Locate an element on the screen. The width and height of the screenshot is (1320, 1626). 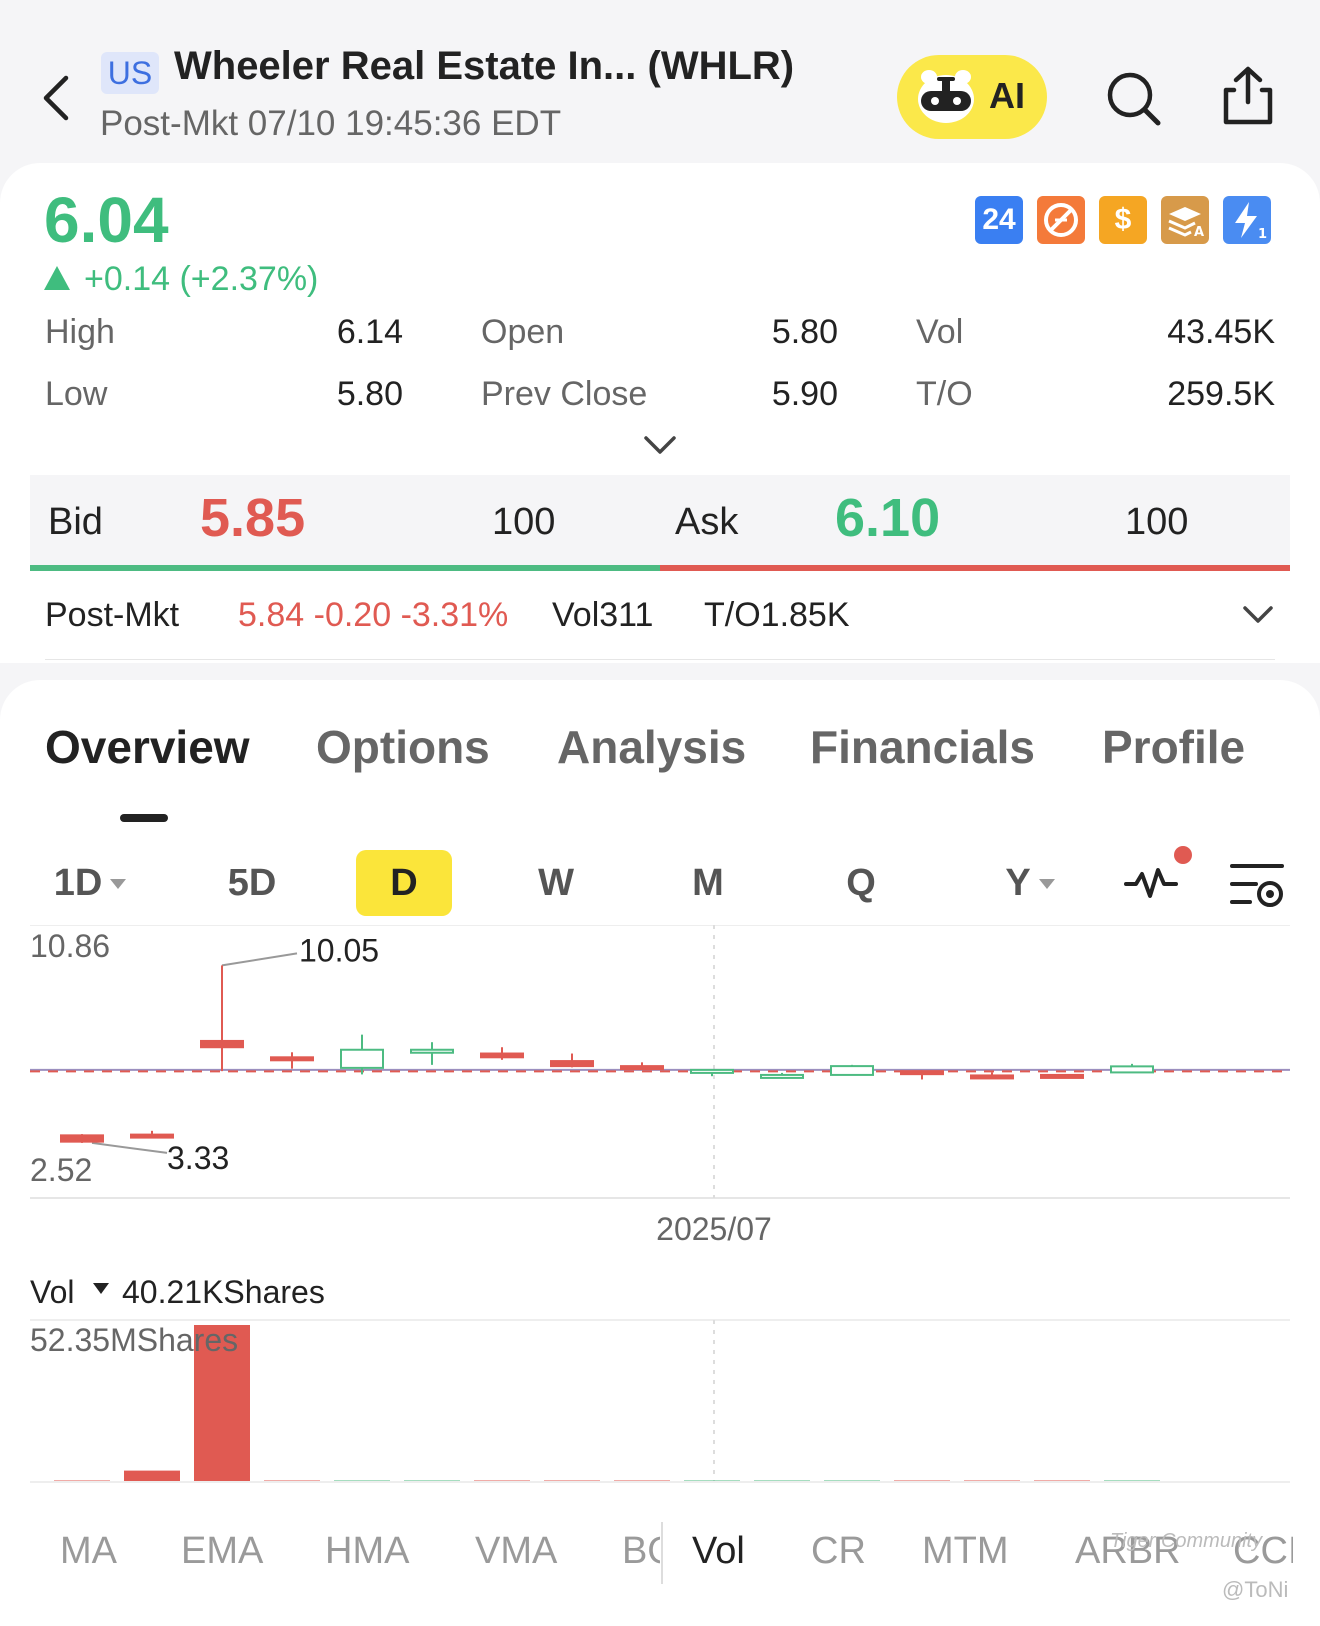
ai-button: AI is located at coordinates (972, 97).